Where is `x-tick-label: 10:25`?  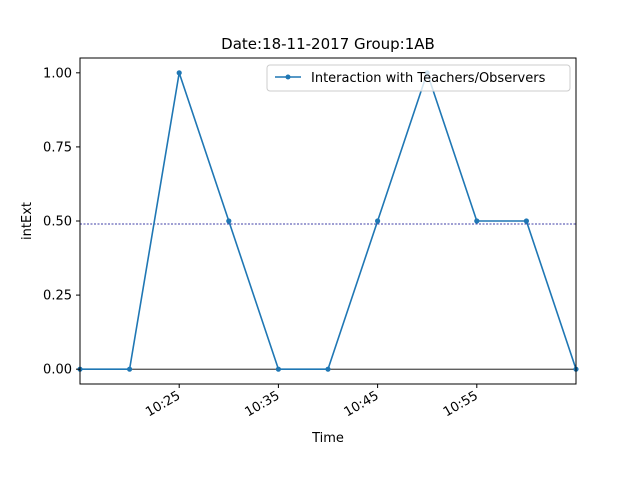
x-tick-label: 10:25 is located at coordinates (163, 404).